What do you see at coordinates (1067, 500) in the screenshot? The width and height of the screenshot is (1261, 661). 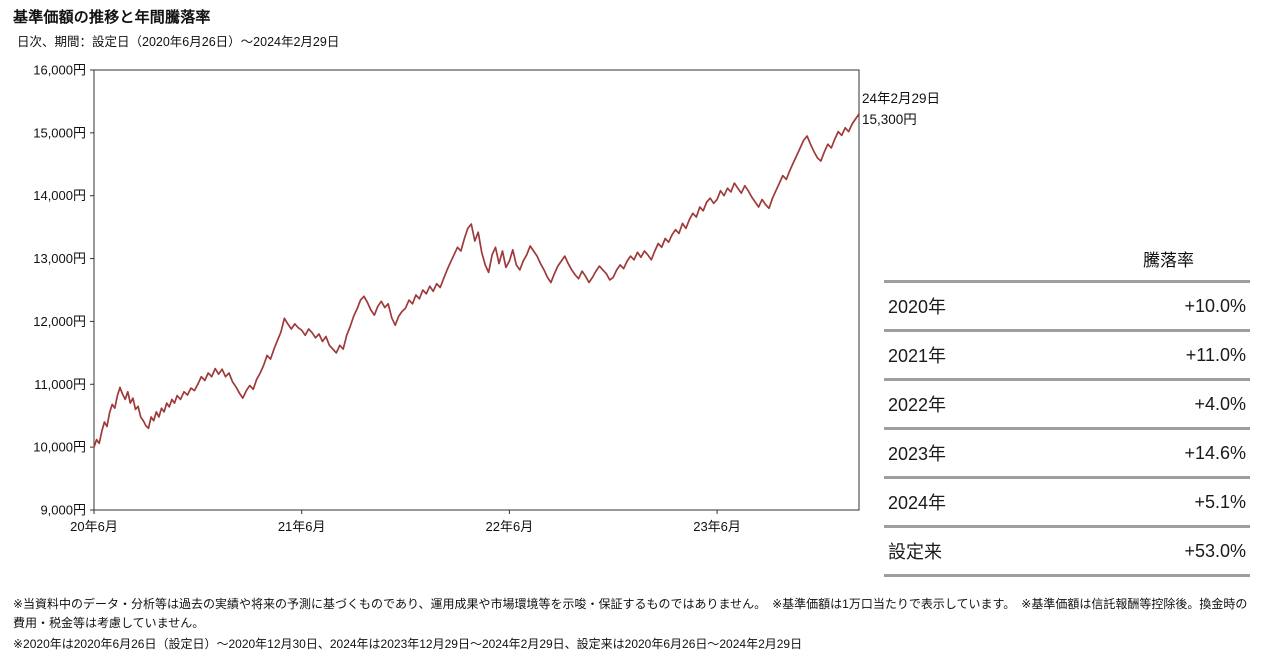 I see `return-row: 2024年 +5.1%` at bounding box center [1067, 500].